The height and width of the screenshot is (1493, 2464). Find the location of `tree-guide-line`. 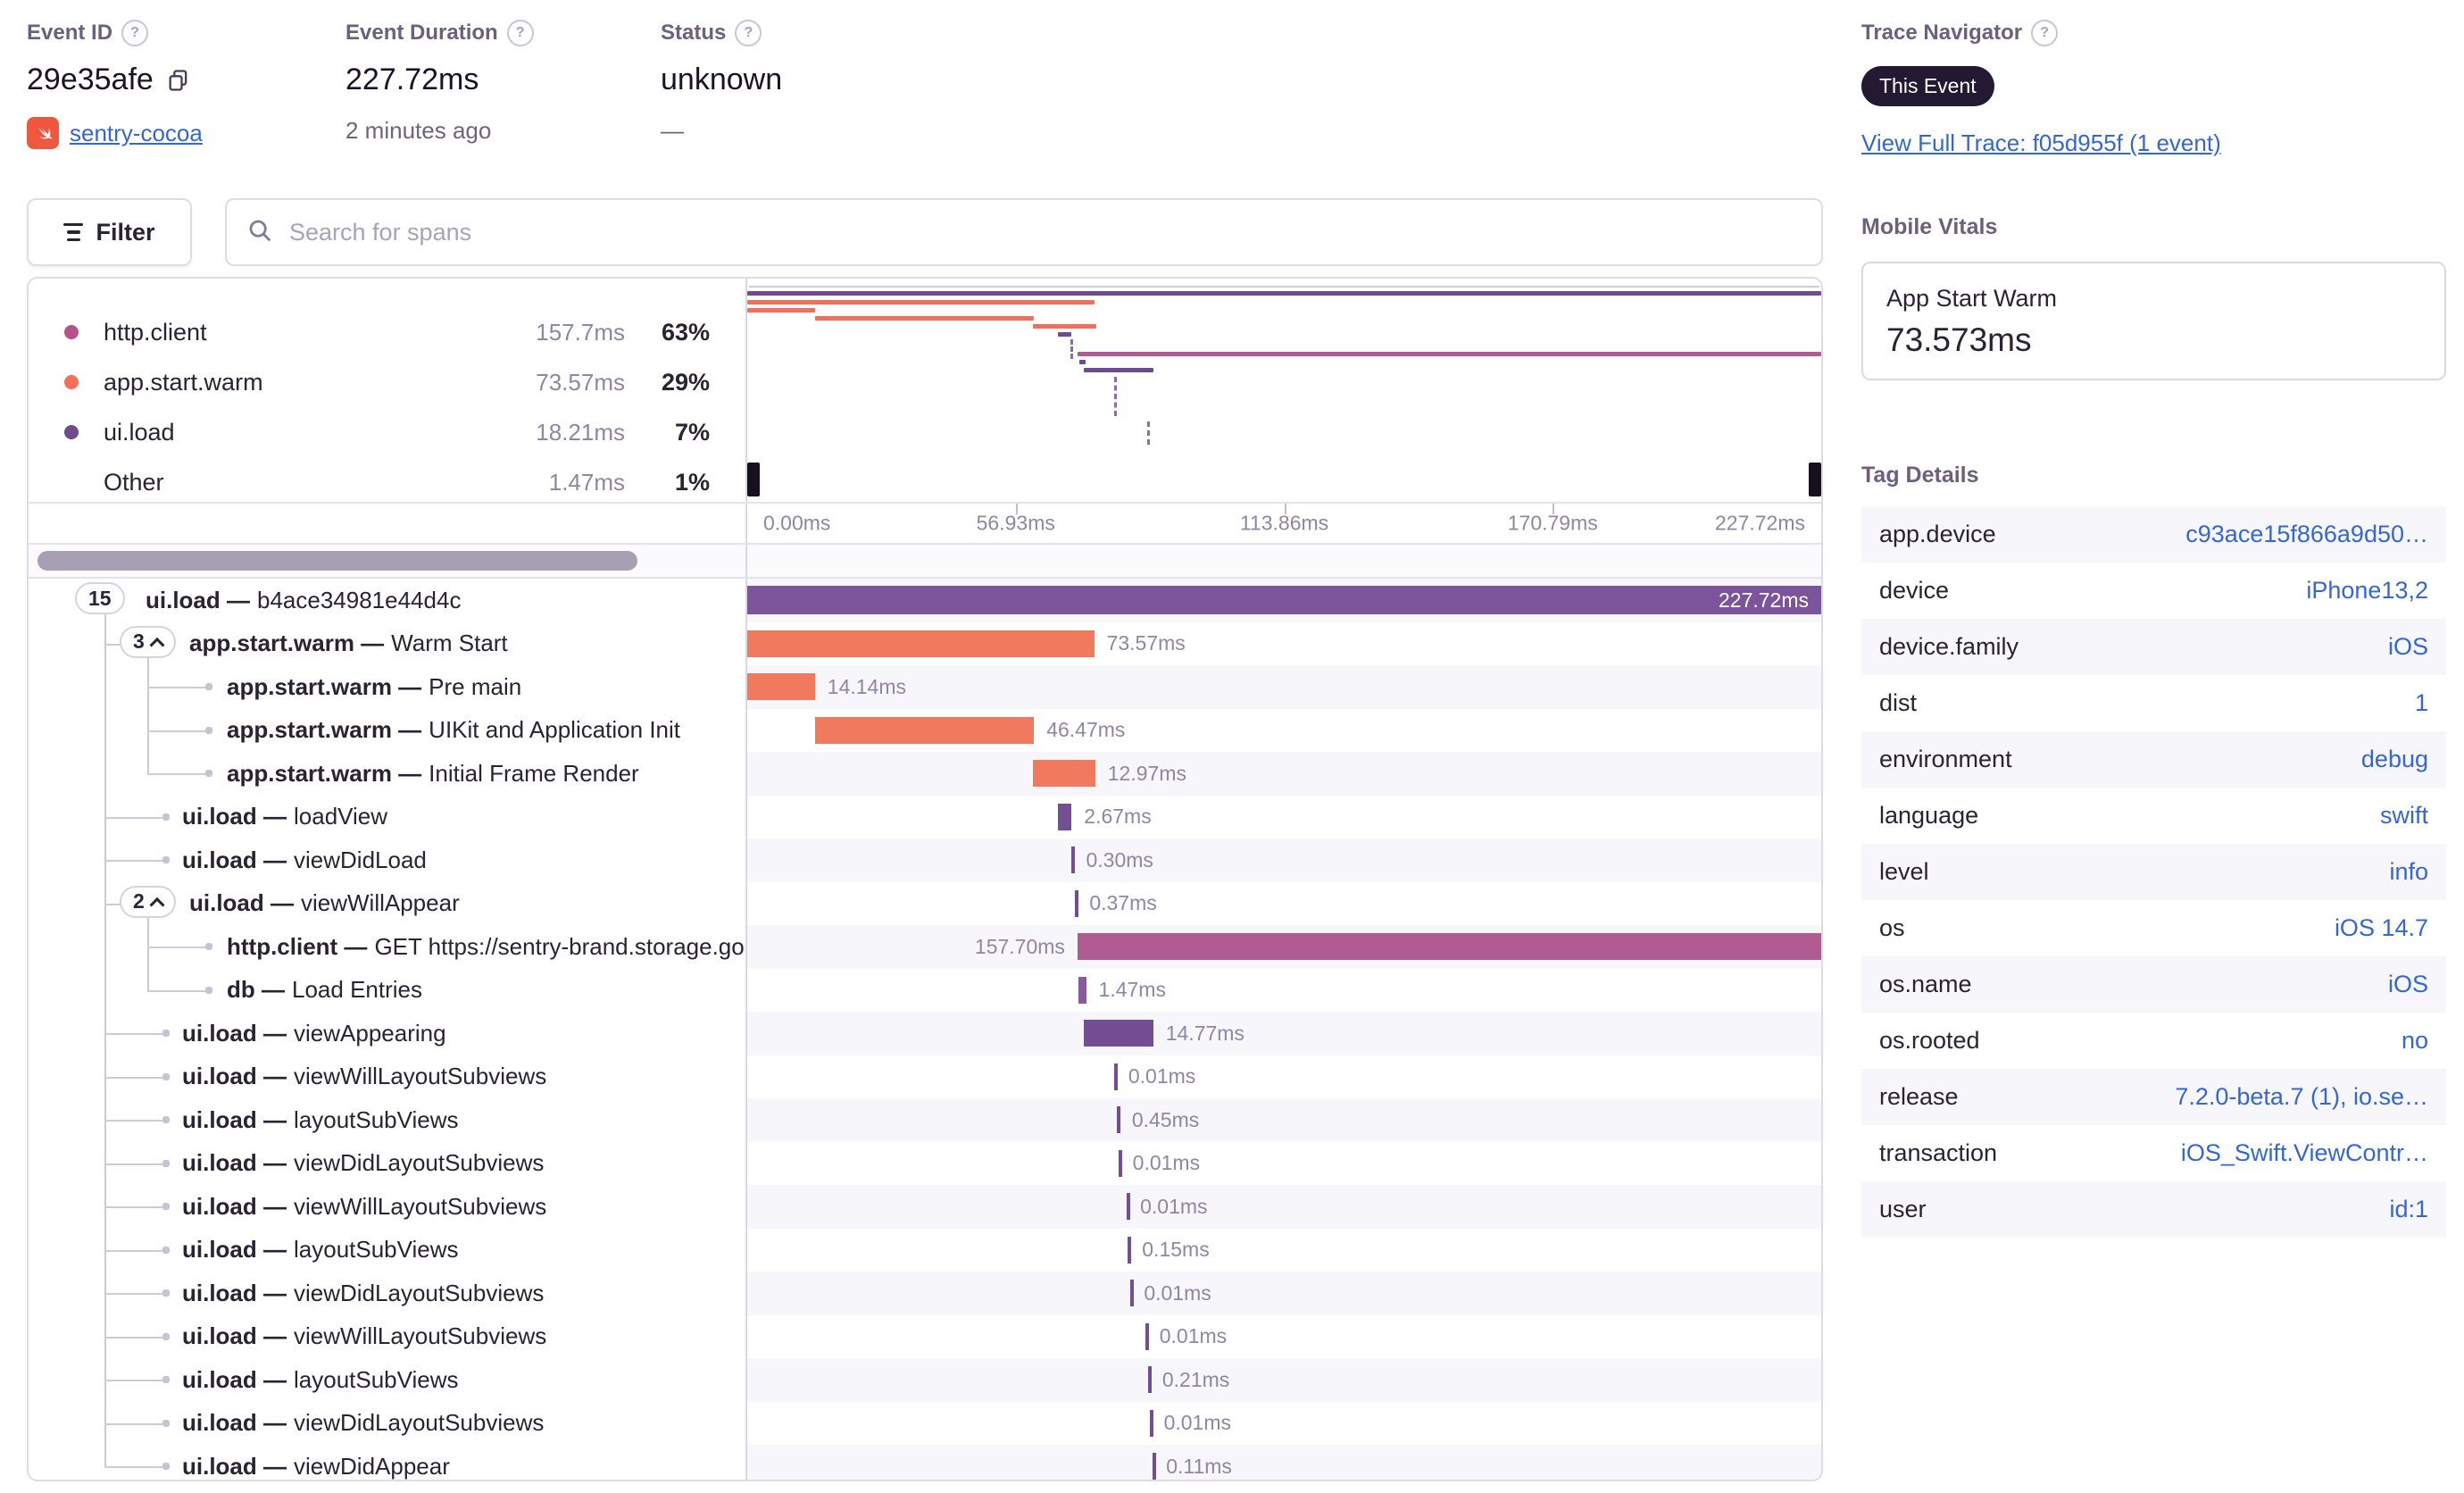

tree-guide-line is located at coordinates (148, 953).